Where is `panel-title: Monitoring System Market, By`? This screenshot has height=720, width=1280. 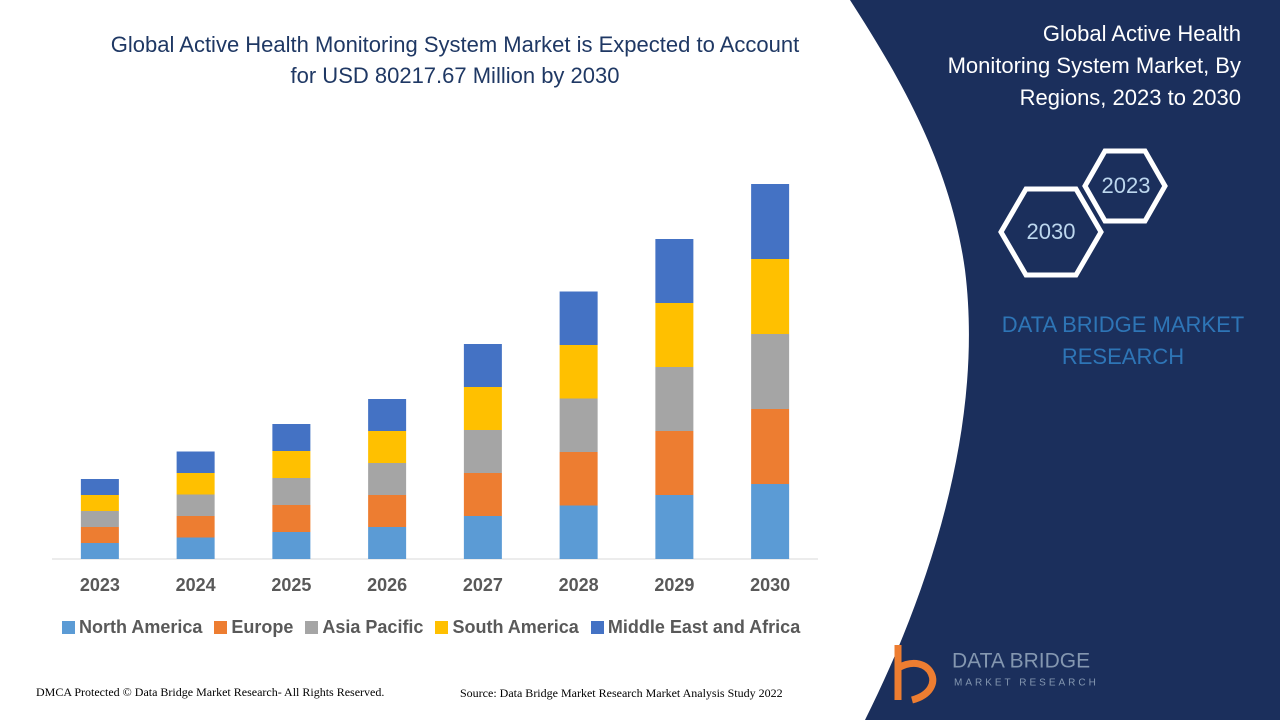 panel-title: Monitoring System Market, By is located at coordinates (1094, 65).